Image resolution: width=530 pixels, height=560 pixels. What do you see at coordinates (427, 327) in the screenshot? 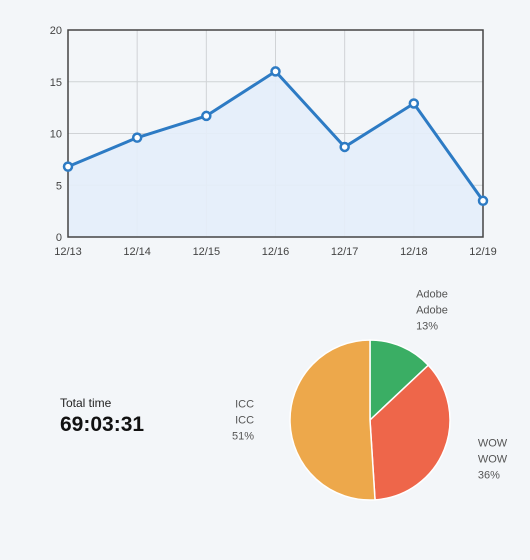
I see `pie-label-line: 13%` at bounding box center [427, 327].